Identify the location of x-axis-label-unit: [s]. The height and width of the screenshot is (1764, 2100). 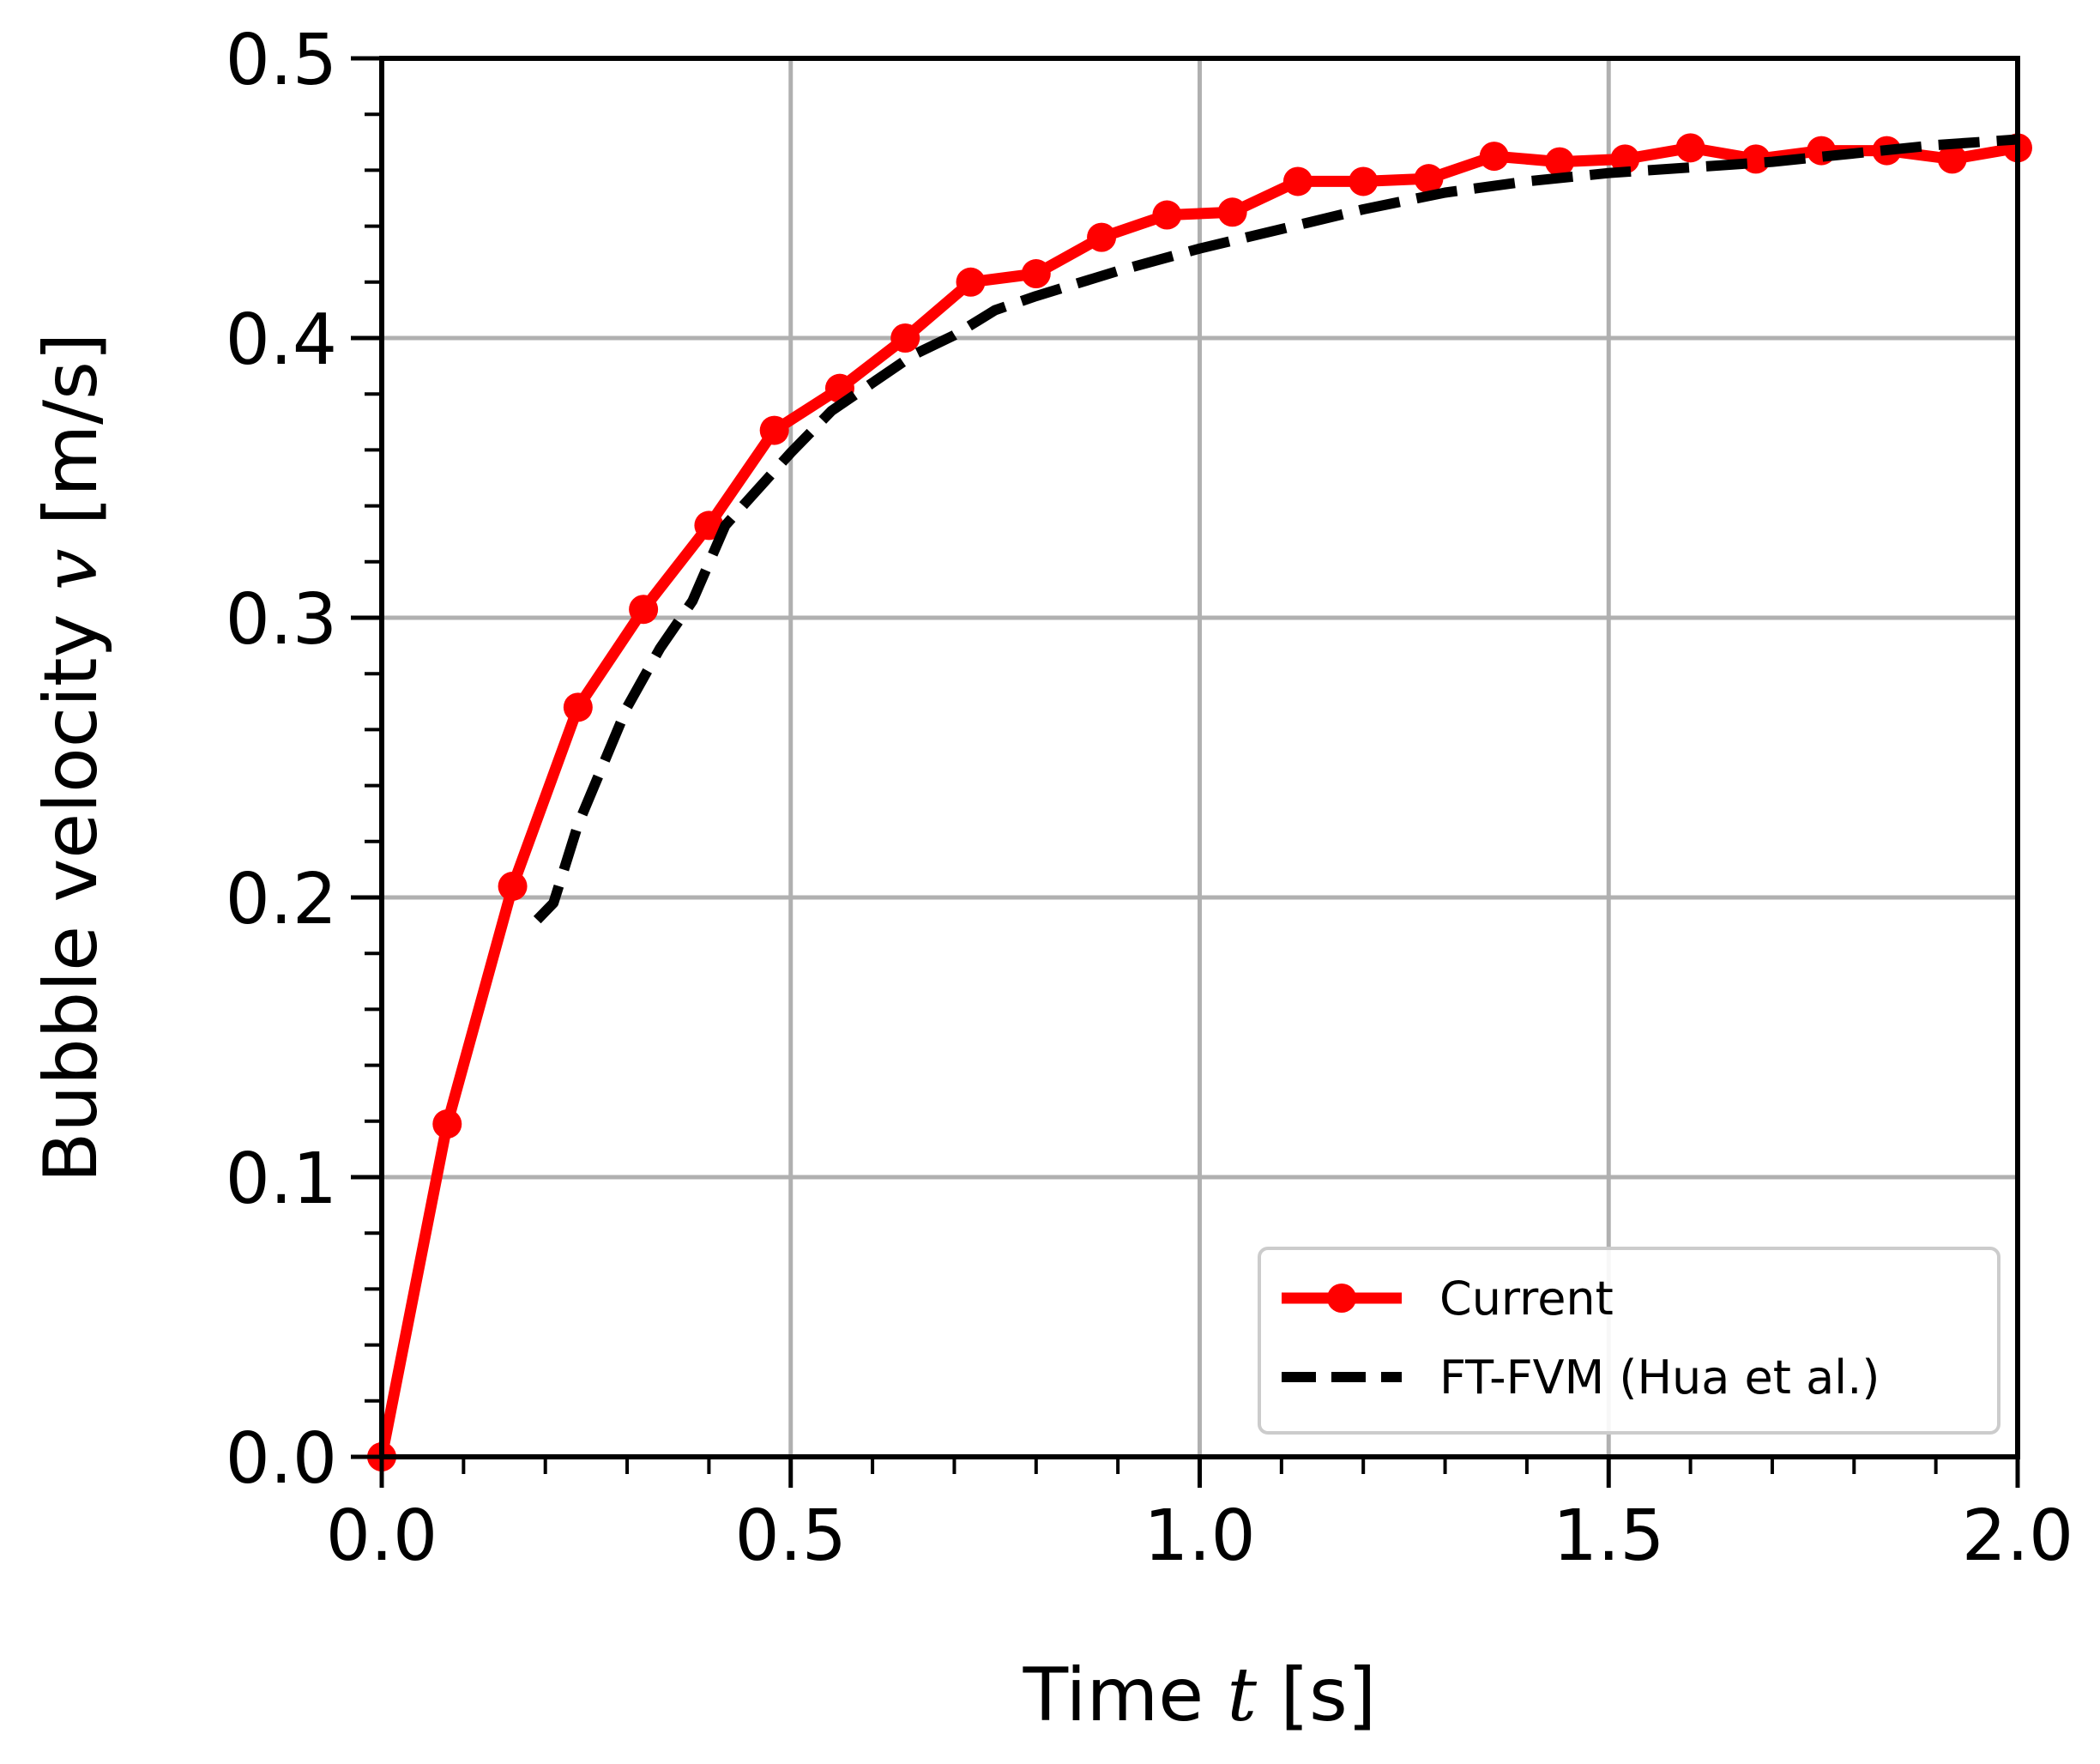
(1328, 1695).